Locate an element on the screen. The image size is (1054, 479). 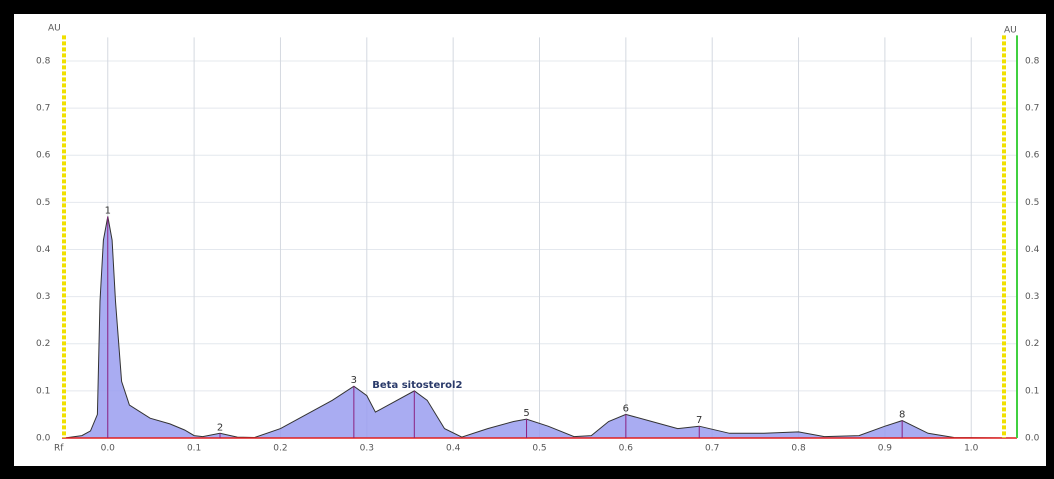
x-axis-label: Rf is located at coordinates (59, 449).